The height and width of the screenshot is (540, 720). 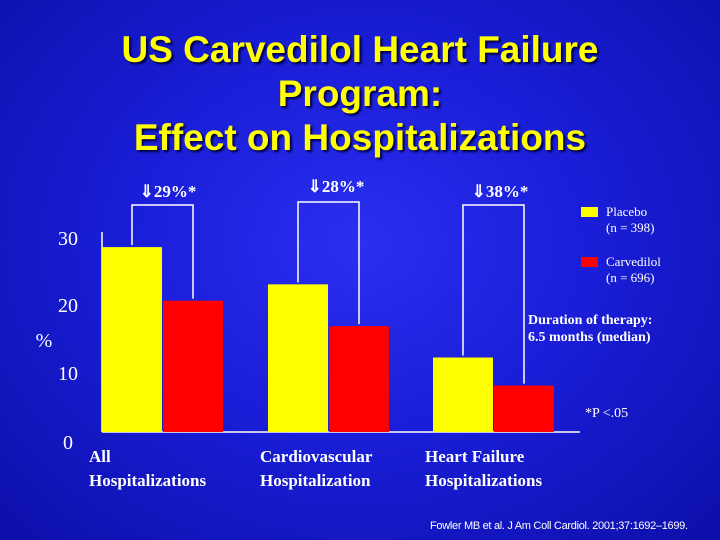 What do you see at coordinates (589, 337) in the screenshot?
I see `duration-line: 6.5 months (median)` at bounding box center [589, 337].